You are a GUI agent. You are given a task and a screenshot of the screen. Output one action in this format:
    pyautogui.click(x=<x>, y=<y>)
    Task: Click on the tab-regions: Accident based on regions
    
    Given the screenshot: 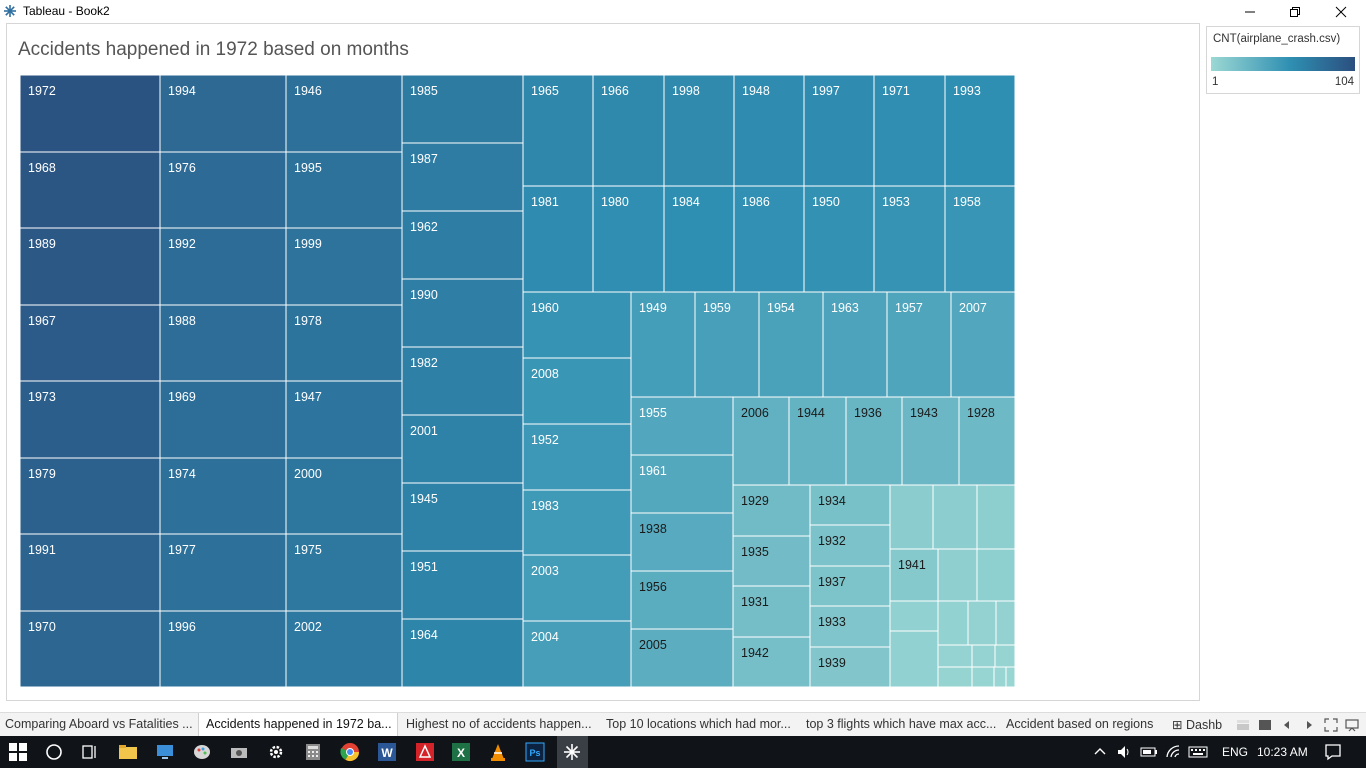 What is the action you would take?
    pyautogui.click(x=1080, y=724)
    